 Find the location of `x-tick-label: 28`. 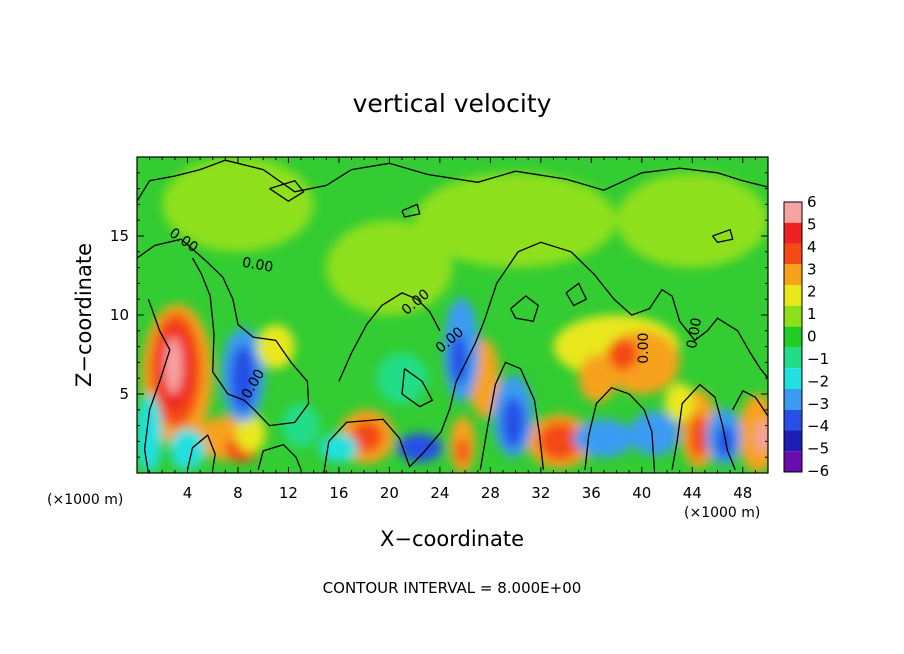

x-tick-label: 28 is located at coordinates (490, 493).